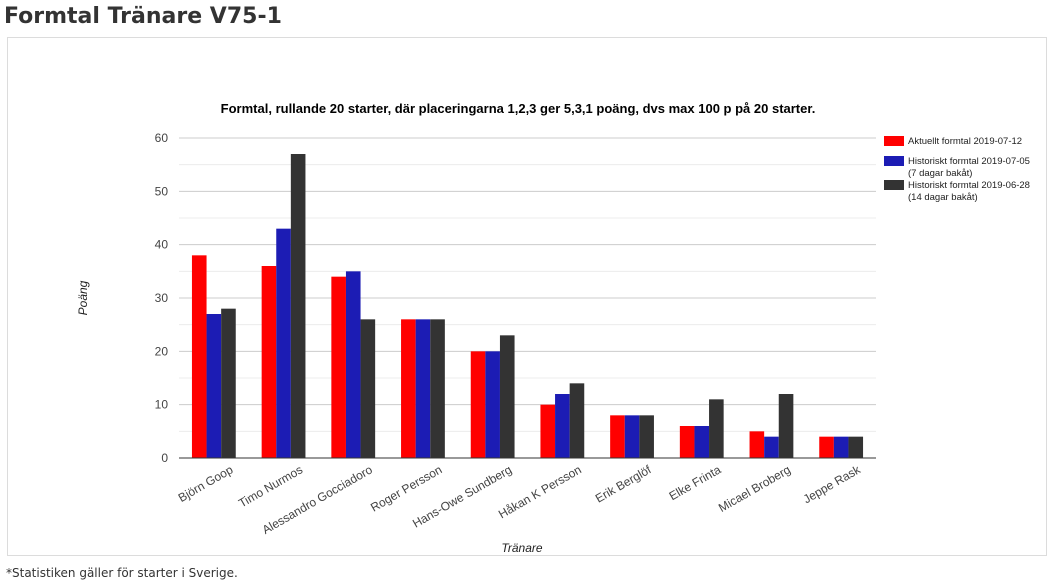 The height and width of the screenshot is (587, 1054). Describe the element at coordinates (143, 16) in the screenshot. I see `page-title: Formtal Tränare V75-1` at that location.